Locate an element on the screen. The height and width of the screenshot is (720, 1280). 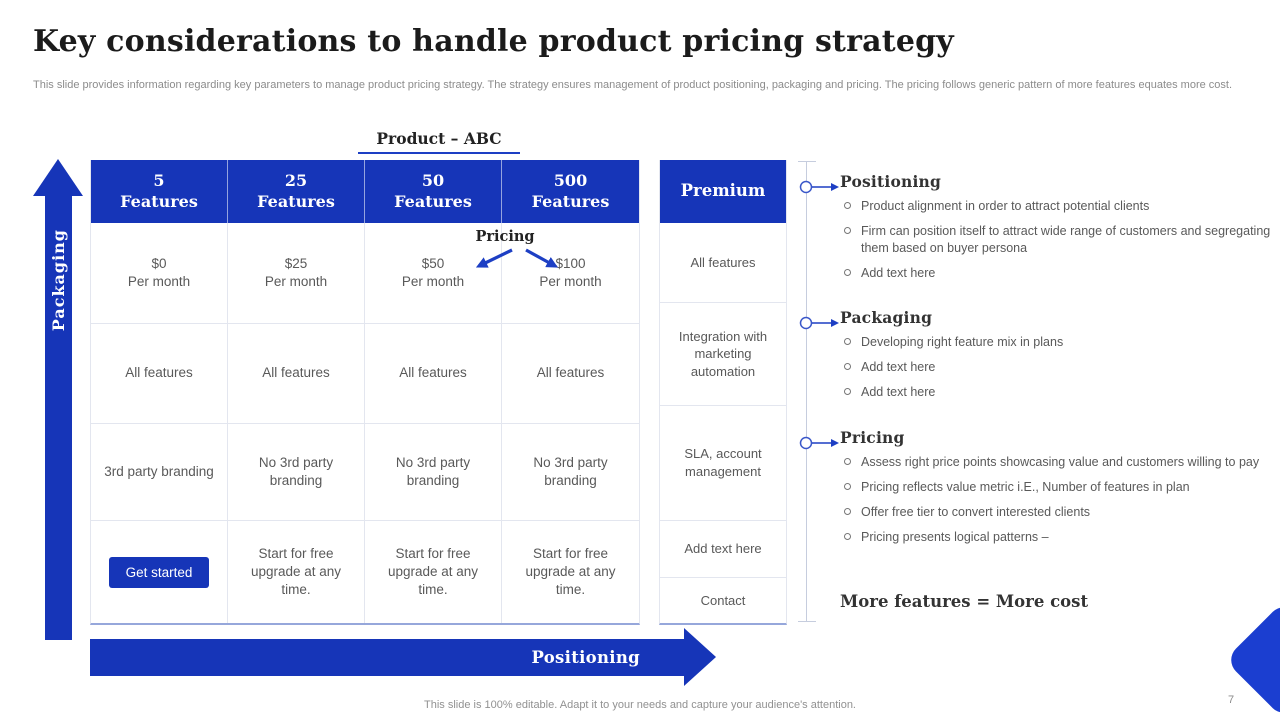
plan-column-header: 500 Features is located at coordinates (570, 191).